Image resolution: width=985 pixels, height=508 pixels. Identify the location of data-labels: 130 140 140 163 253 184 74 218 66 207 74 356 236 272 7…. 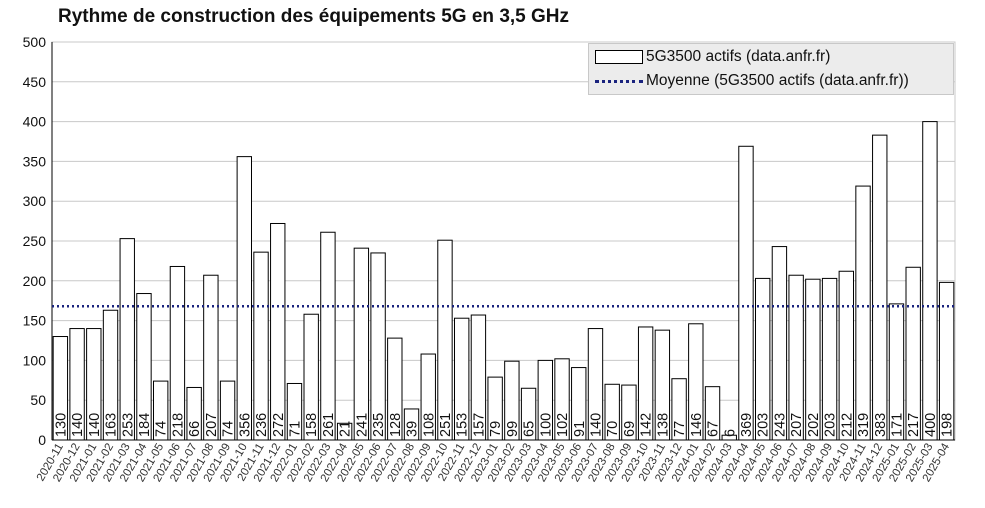
(504, 425).